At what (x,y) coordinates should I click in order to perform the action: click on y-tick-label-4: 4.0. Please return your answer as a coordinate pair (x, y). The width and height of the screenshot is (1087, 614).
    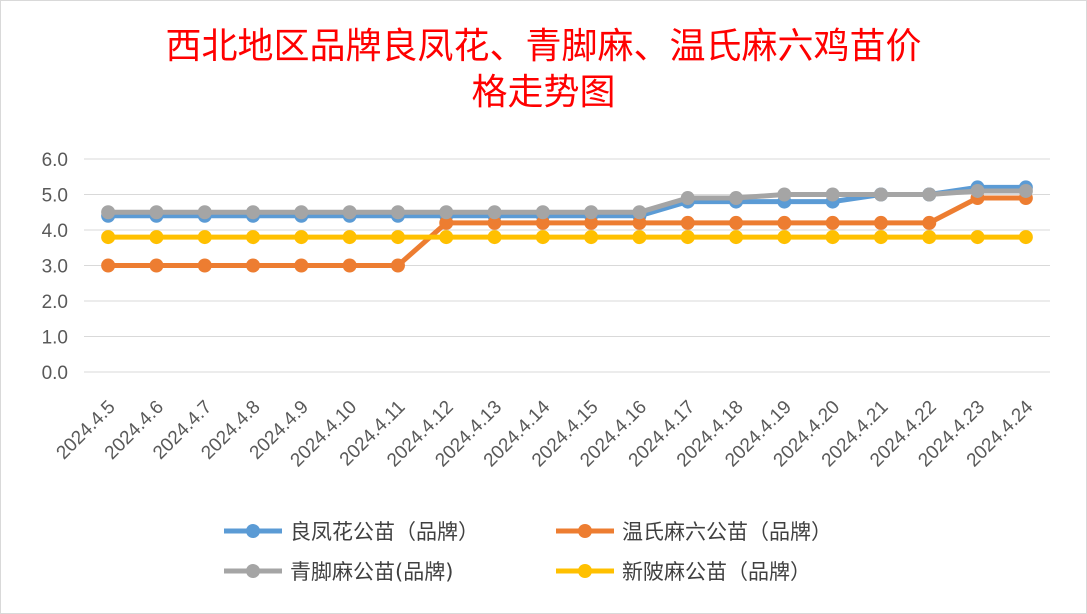
    Looking at the image, I should click on (55, 231).